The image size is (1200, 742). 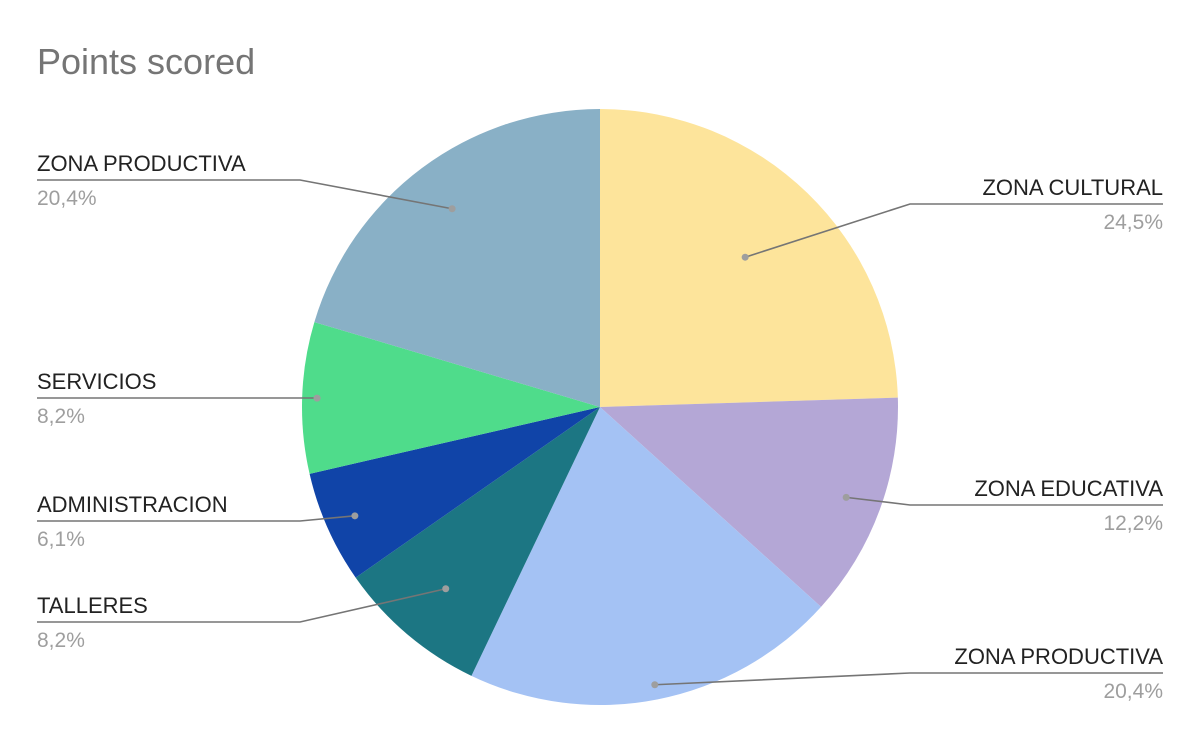 I want to click on slice-percentage: 6,1%, so click(x=61, y=539).